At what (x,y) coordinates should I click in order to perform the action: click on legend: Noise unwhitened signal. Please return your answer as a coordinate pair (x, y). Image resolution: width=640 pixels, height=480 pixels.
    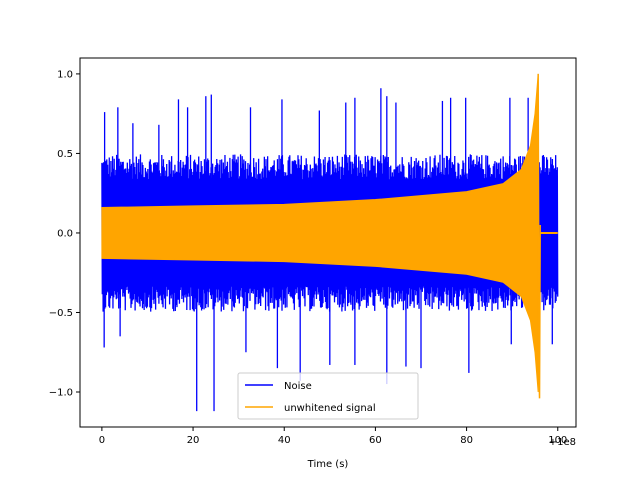
    Looking at the image, I should click on (328, 396).